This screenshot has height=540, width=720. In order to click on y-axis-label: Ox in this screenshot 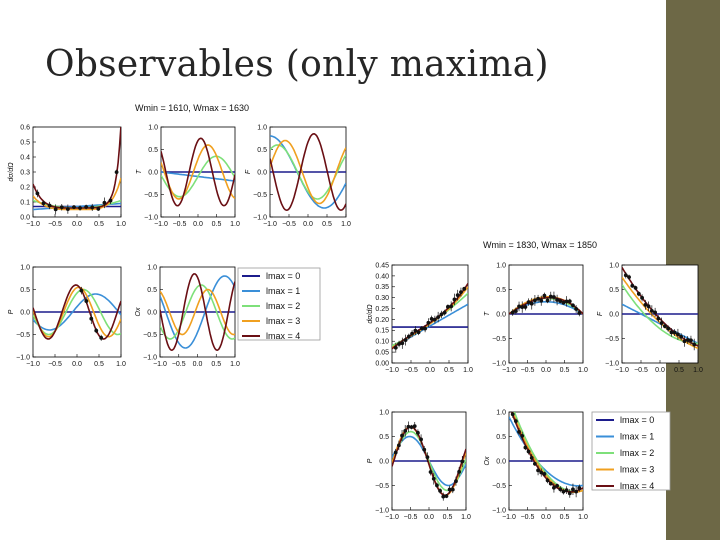, I will do `click(487, 460)`.